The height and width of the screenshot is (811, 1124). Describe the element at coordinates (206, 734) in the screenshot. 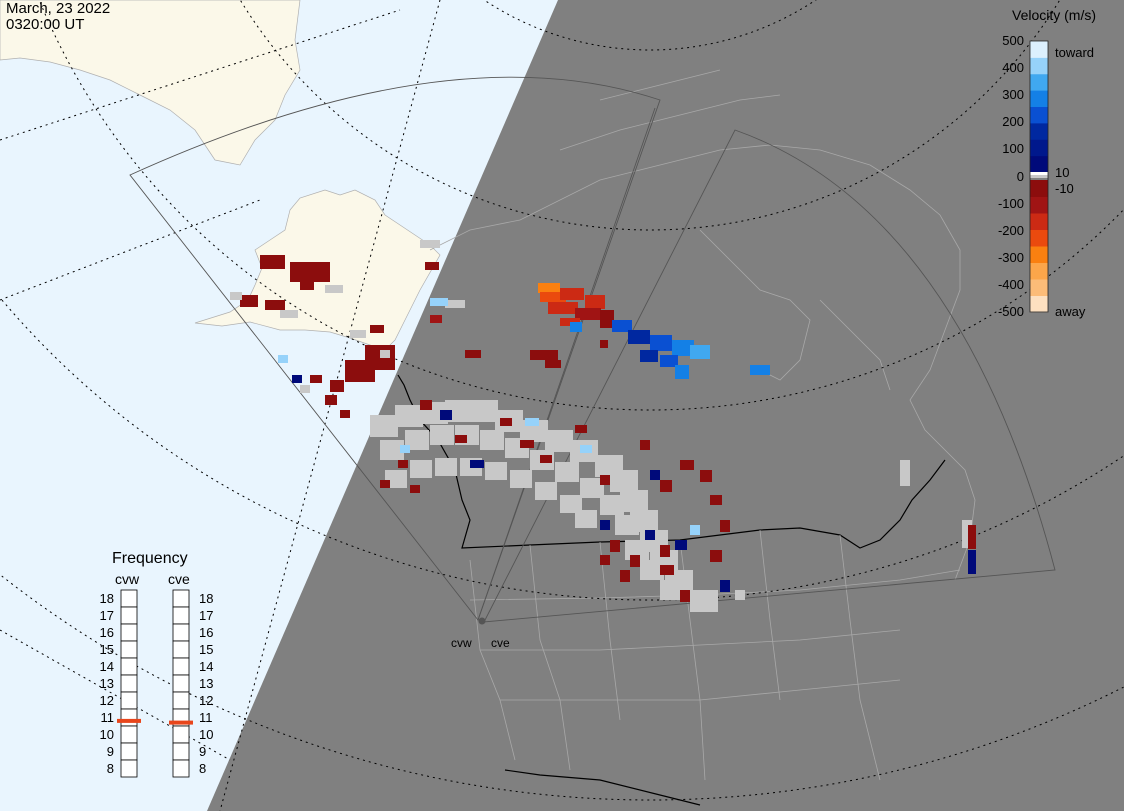

I see `cve-frequency-tick: 10` at that location.